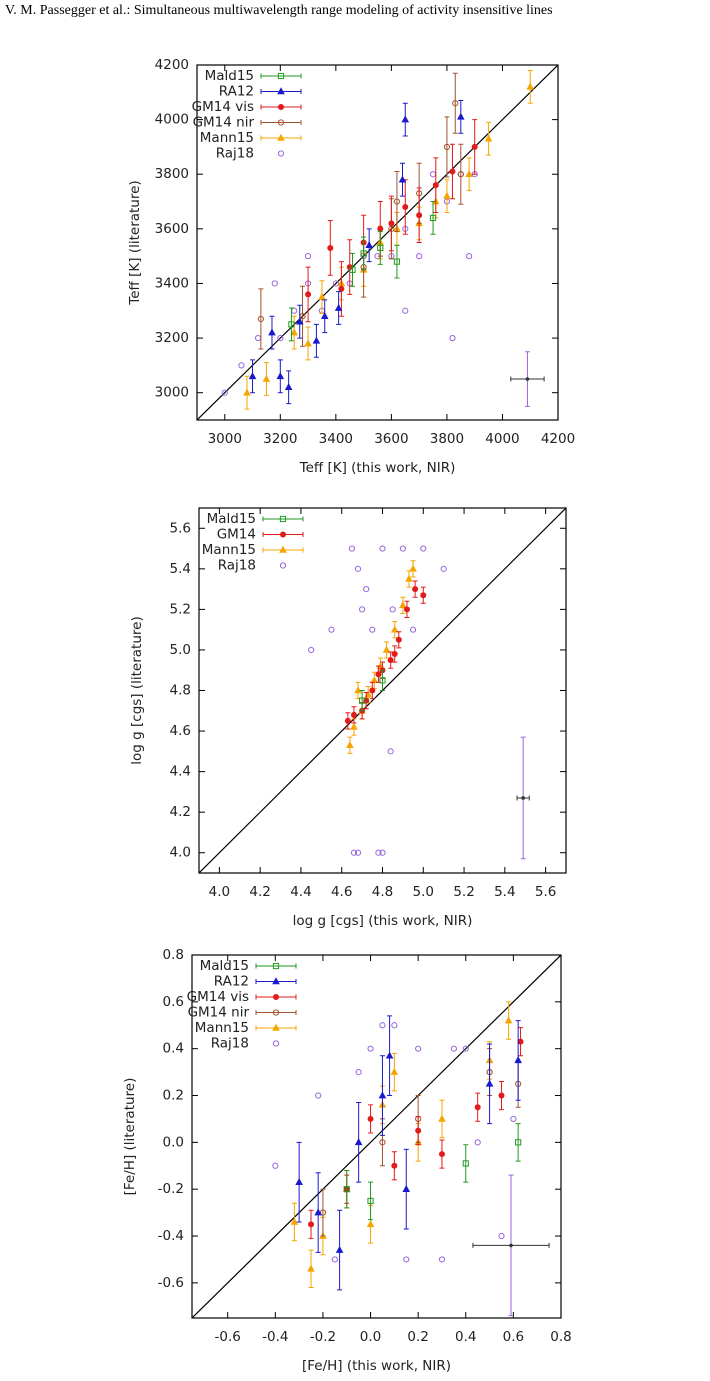  What do you see at coordinates (227, 138) in the screenshot?
I see `legend-label: Mann15` at bounding box center [227, 138].